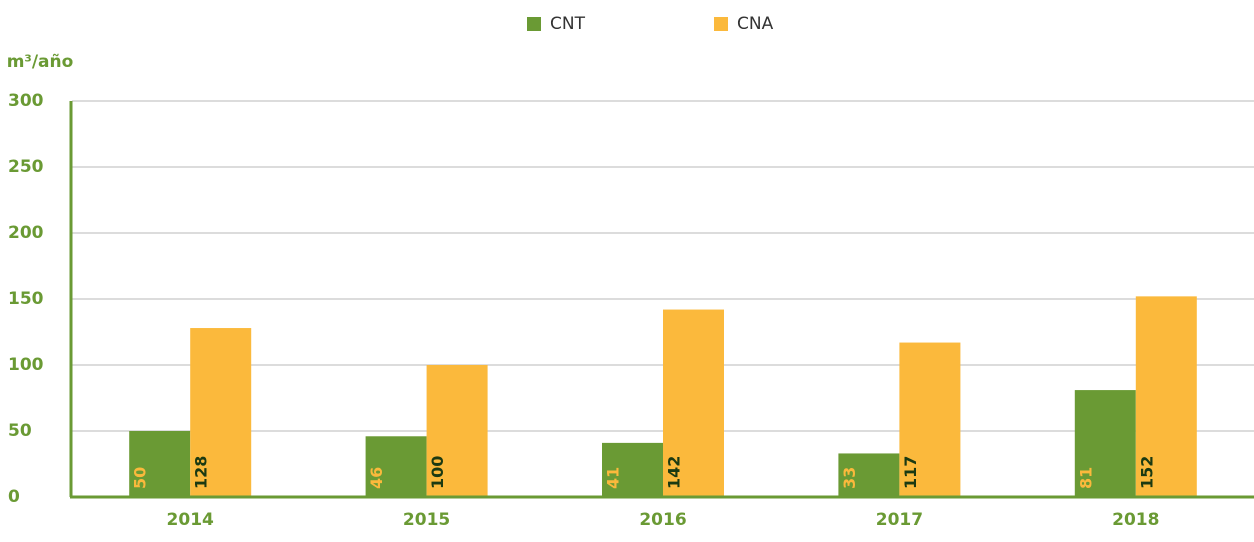 The height and width of the screenshot is (542, 1254). I want to click on legend-label: CNT, so click(568, 24).